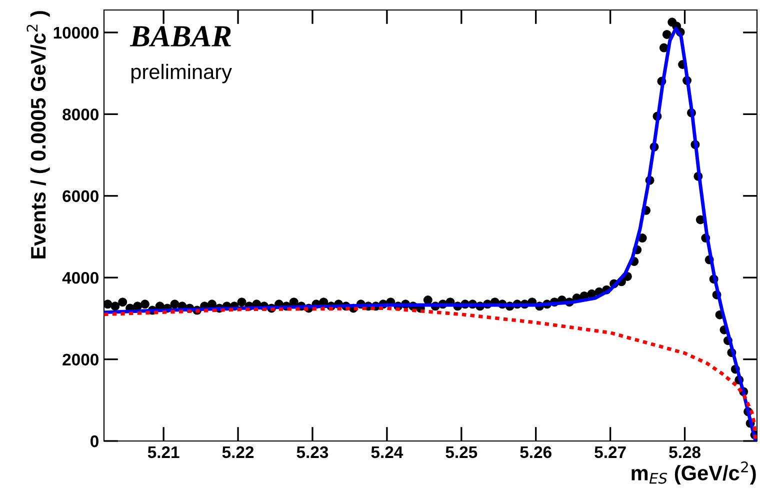  I want to click on x-tick-label: 5.23, so click(312, 452).